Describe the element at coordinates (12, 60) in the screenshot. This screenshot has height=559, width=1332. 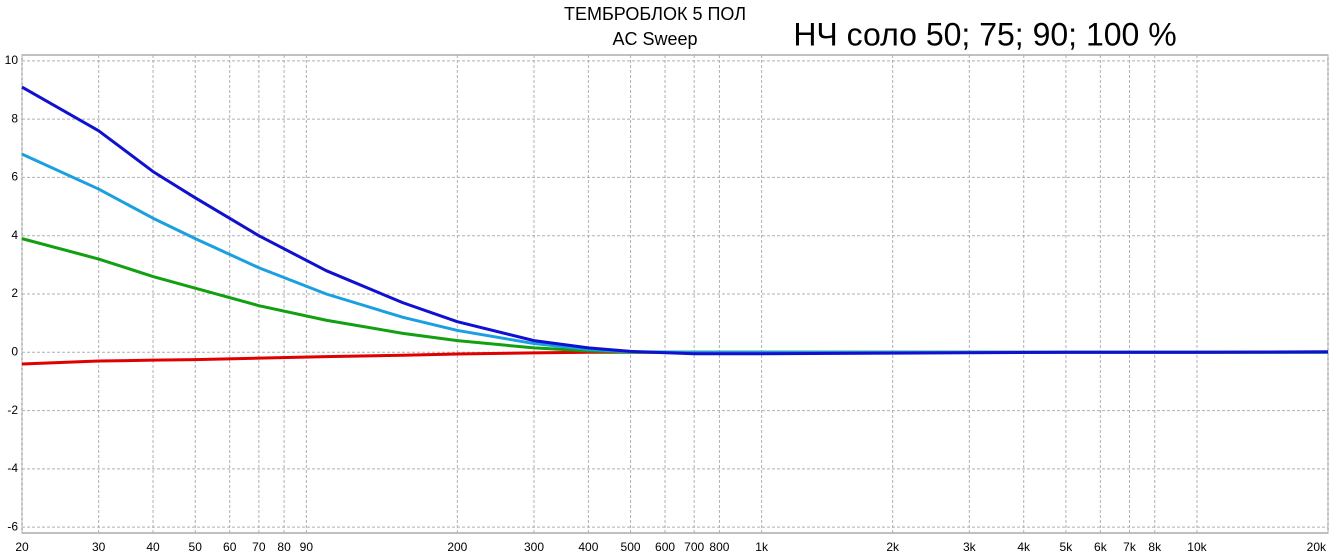
I see `y-tick-label: 10` at that location.